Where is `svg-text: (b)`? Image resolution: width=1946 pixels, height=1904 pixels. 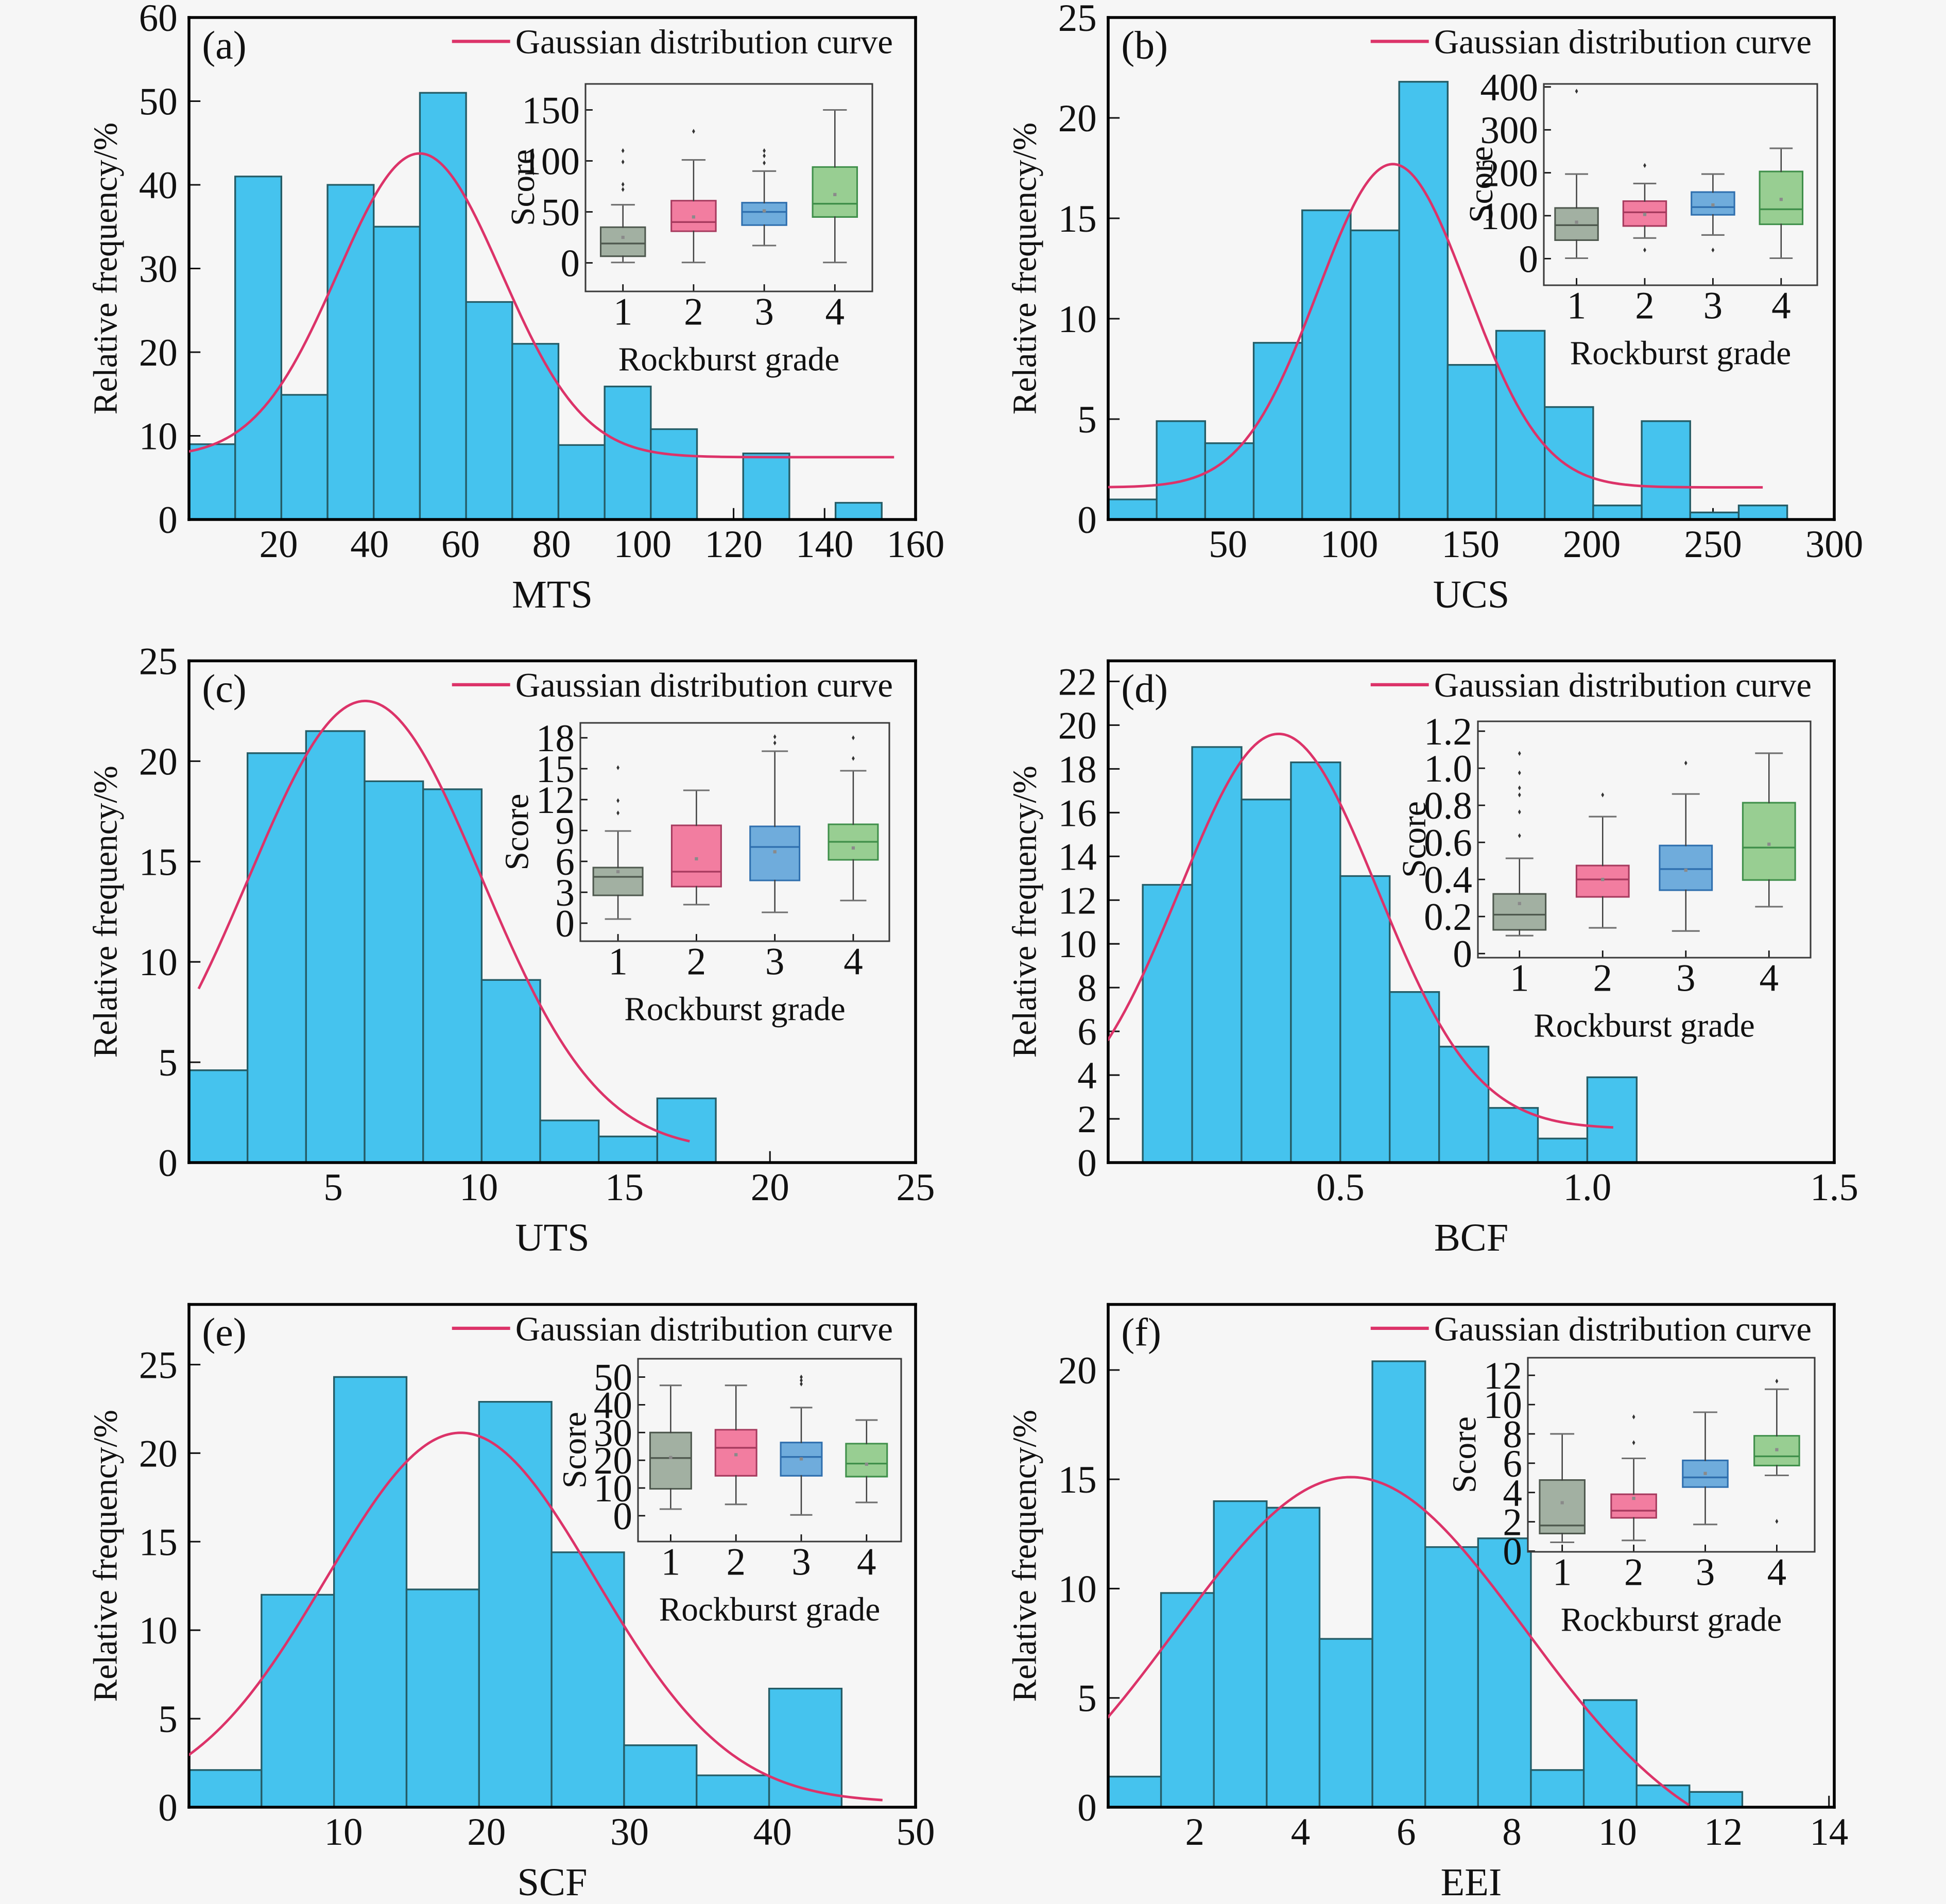 svg-text: (b) is located at coordinates (1145, 45).